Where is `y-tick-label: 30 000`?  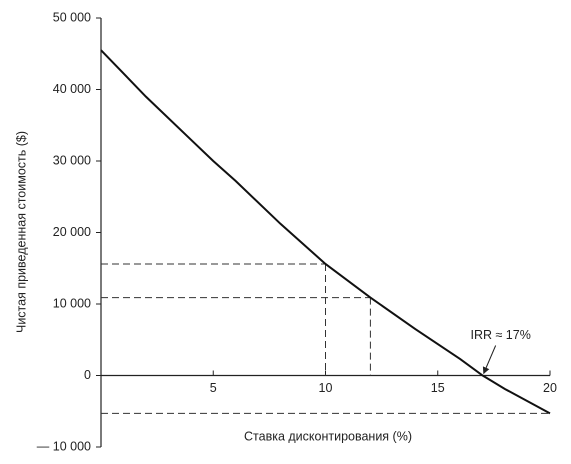 y-tick-label: 30 000 is located at coordinates (72, 160).